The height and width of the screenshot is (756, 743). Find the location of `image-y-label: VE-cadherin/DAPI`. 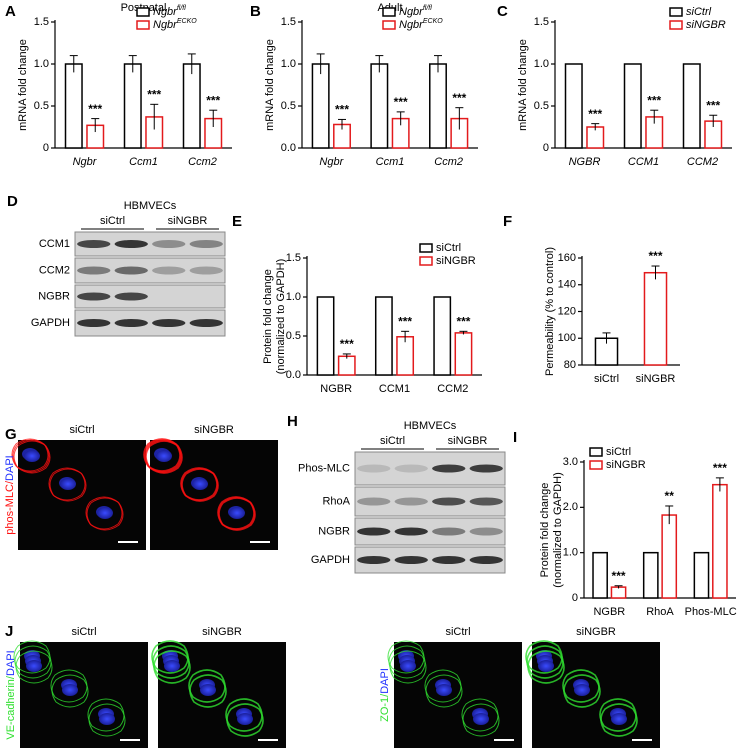

image-y-label: VE-cadherin/DAPI is located at coordinates (11, 694).